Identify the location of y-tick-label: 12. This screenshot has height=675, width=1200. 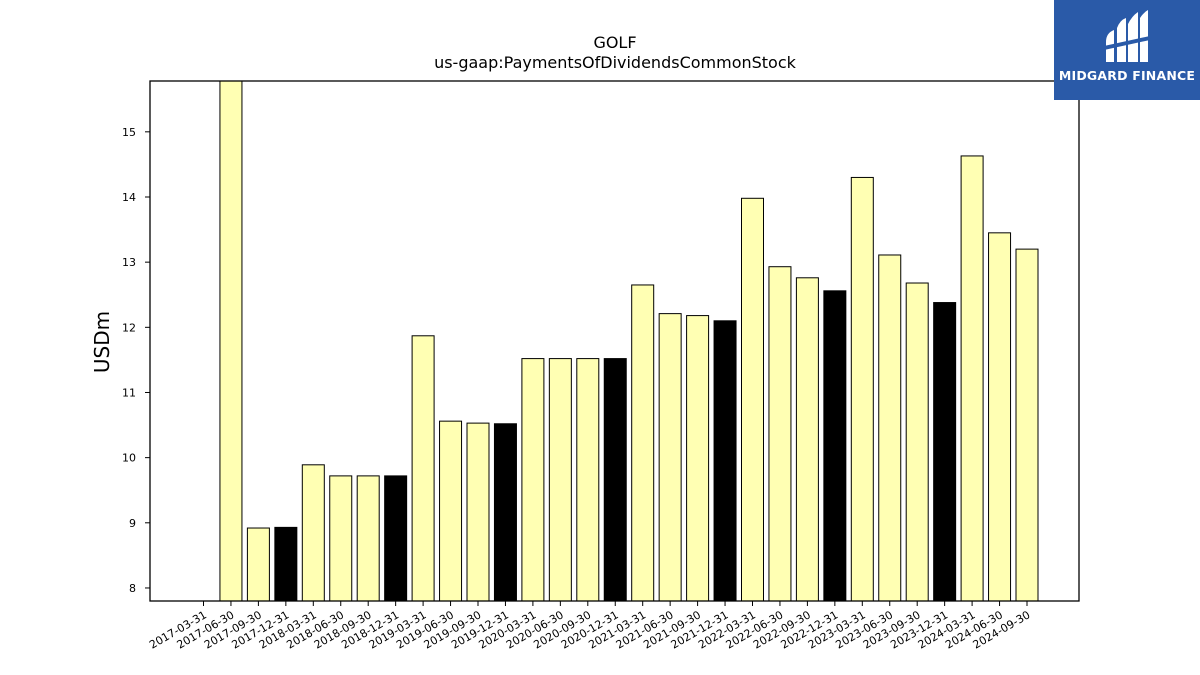
(129, 327).